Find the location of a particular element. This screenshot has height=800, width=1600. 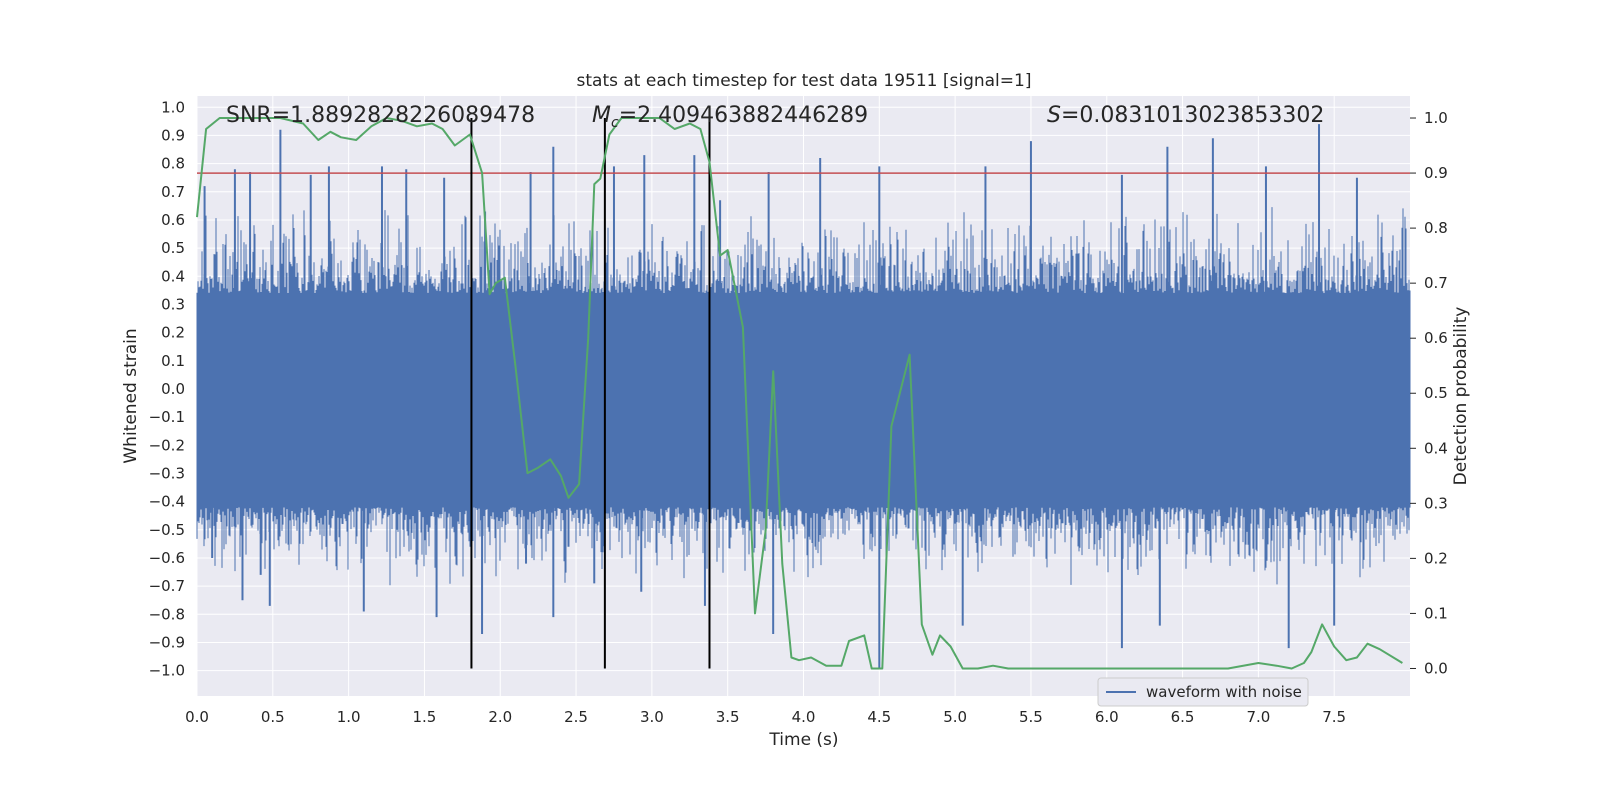

y-left-tick-label: 0.2 is located at coordinates (173, 333).